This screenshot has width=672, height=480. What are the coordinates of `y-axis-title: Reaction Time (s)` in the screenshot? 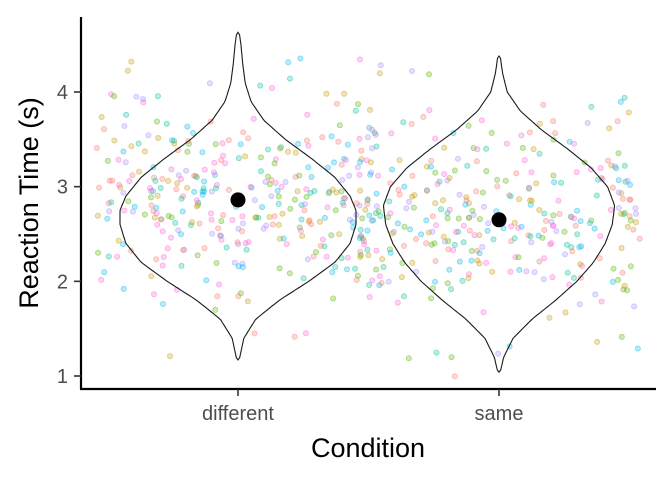 It's located at (29, 203).